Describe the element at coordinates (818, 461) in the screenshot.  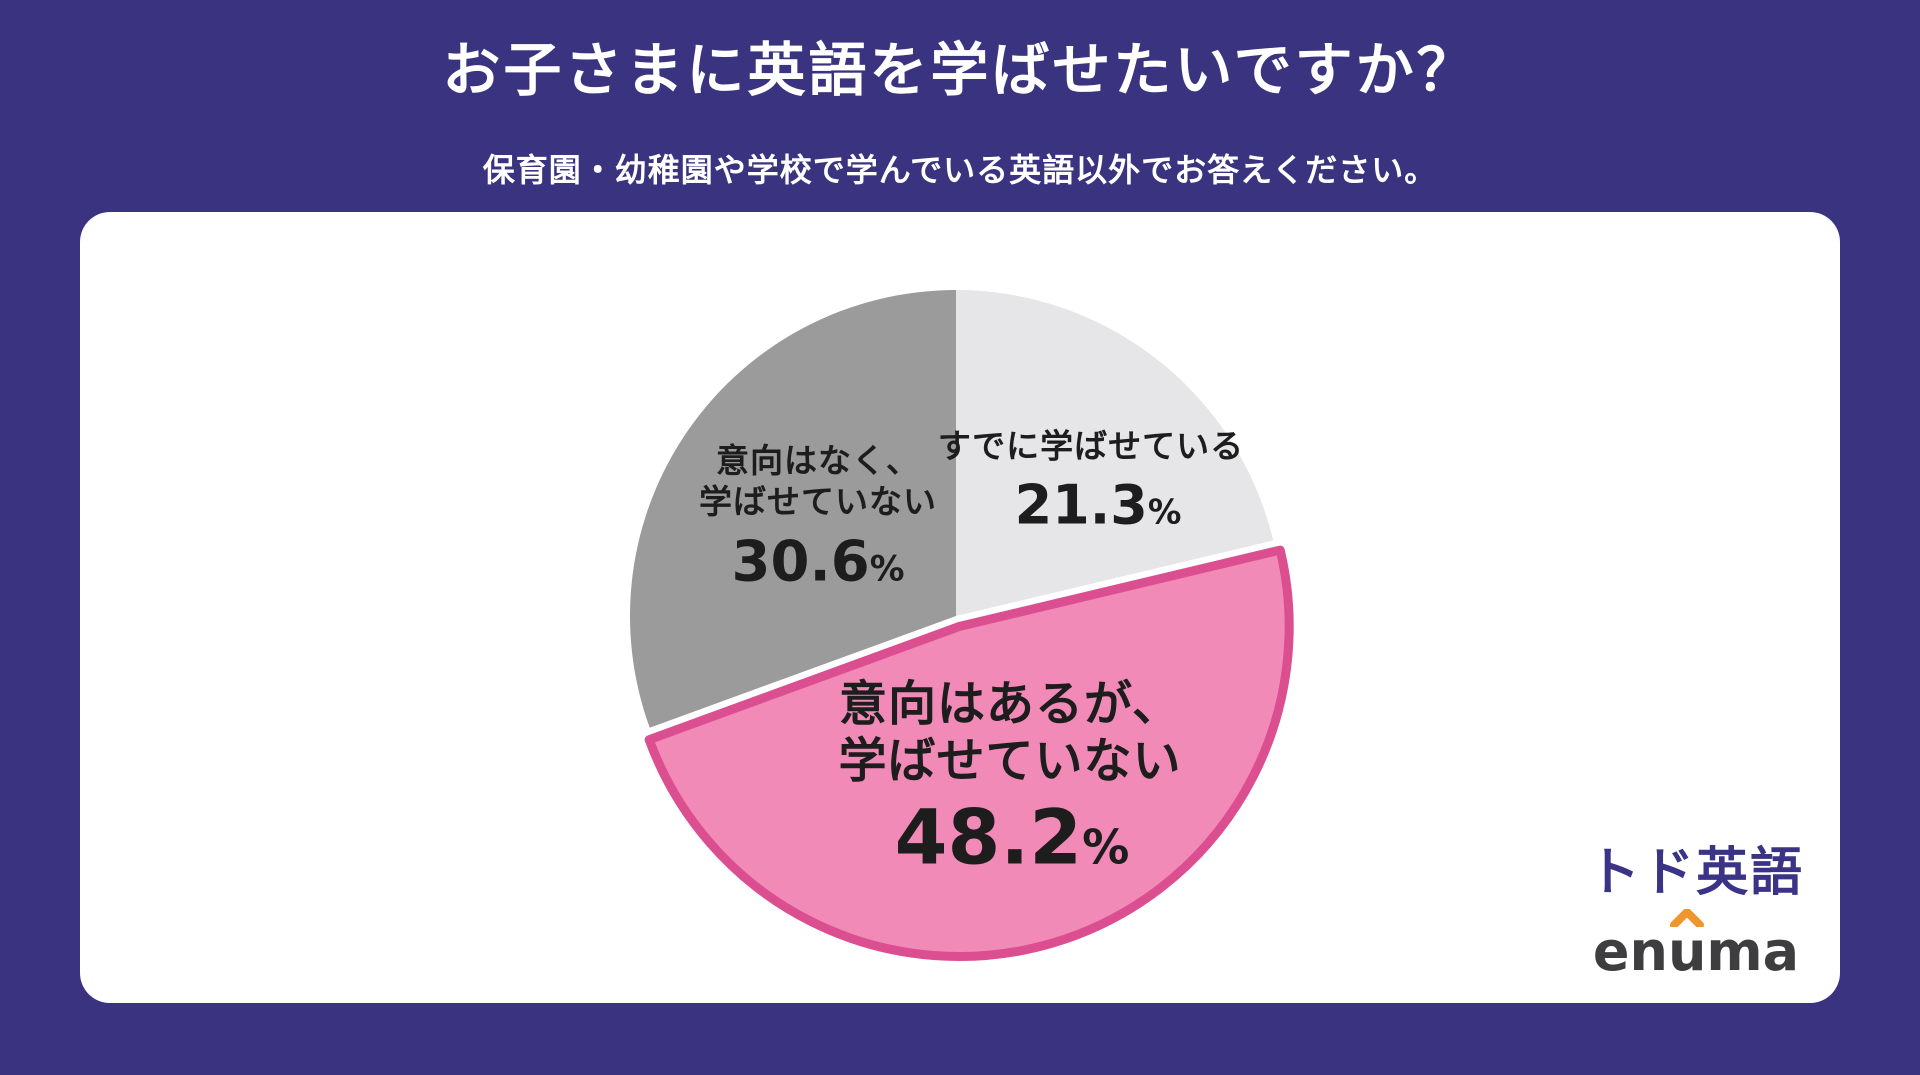
I see `slice-label-text: 意向はなく、` at that location.